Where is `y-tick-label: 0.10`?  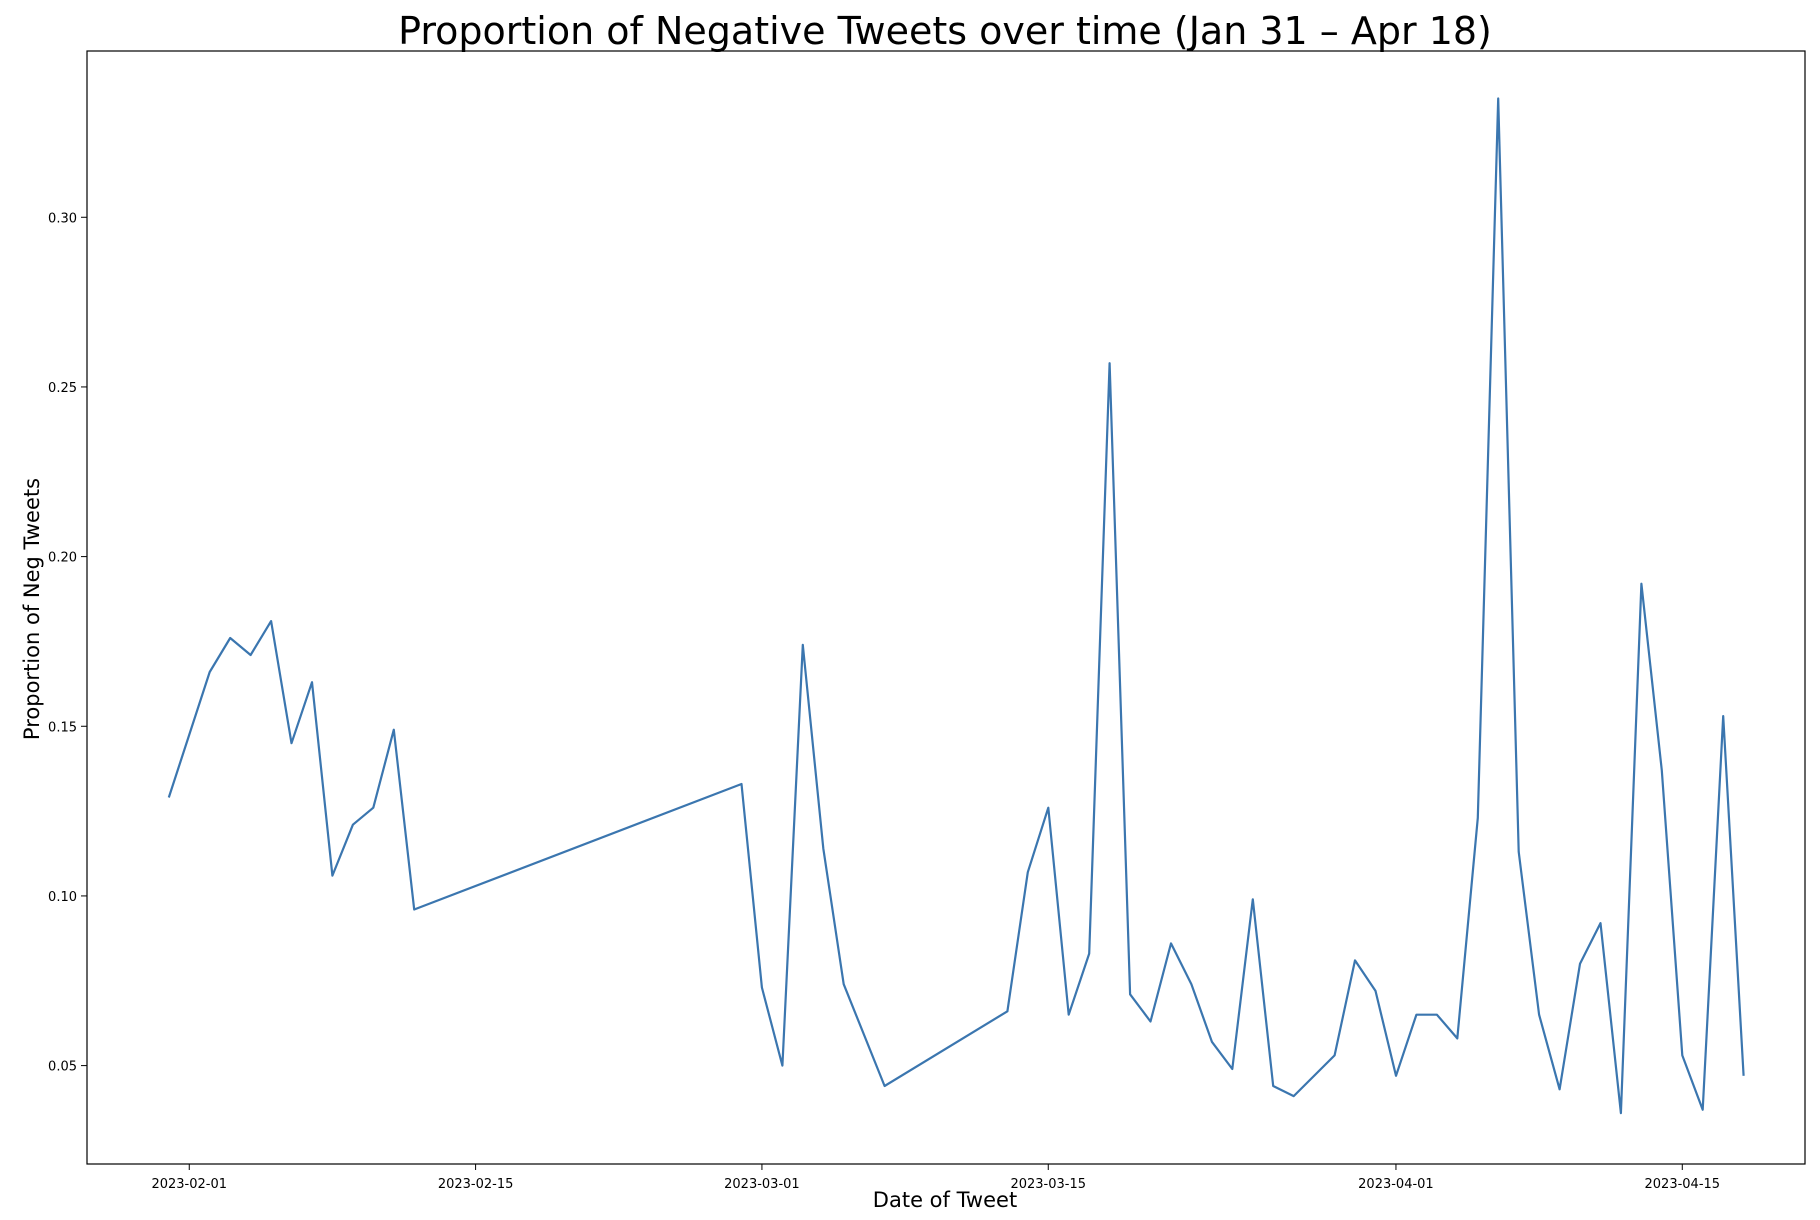
y-tick-label: 0.10 is located at coordinates (62, 897).